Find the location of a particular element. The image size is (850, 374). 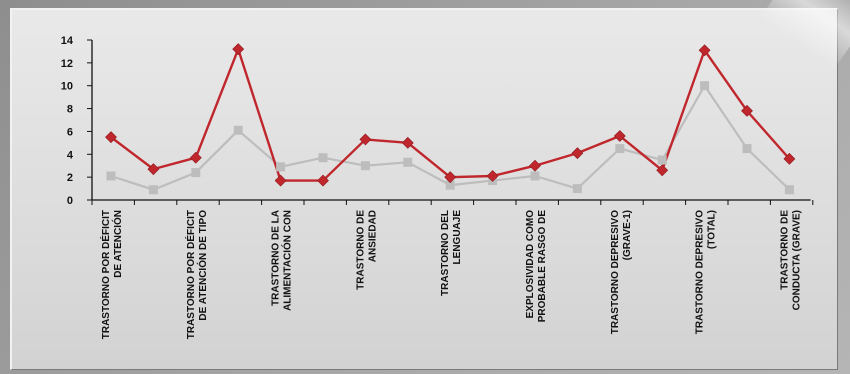

y-tick-label: 4 is located at coordinates (70, 155).